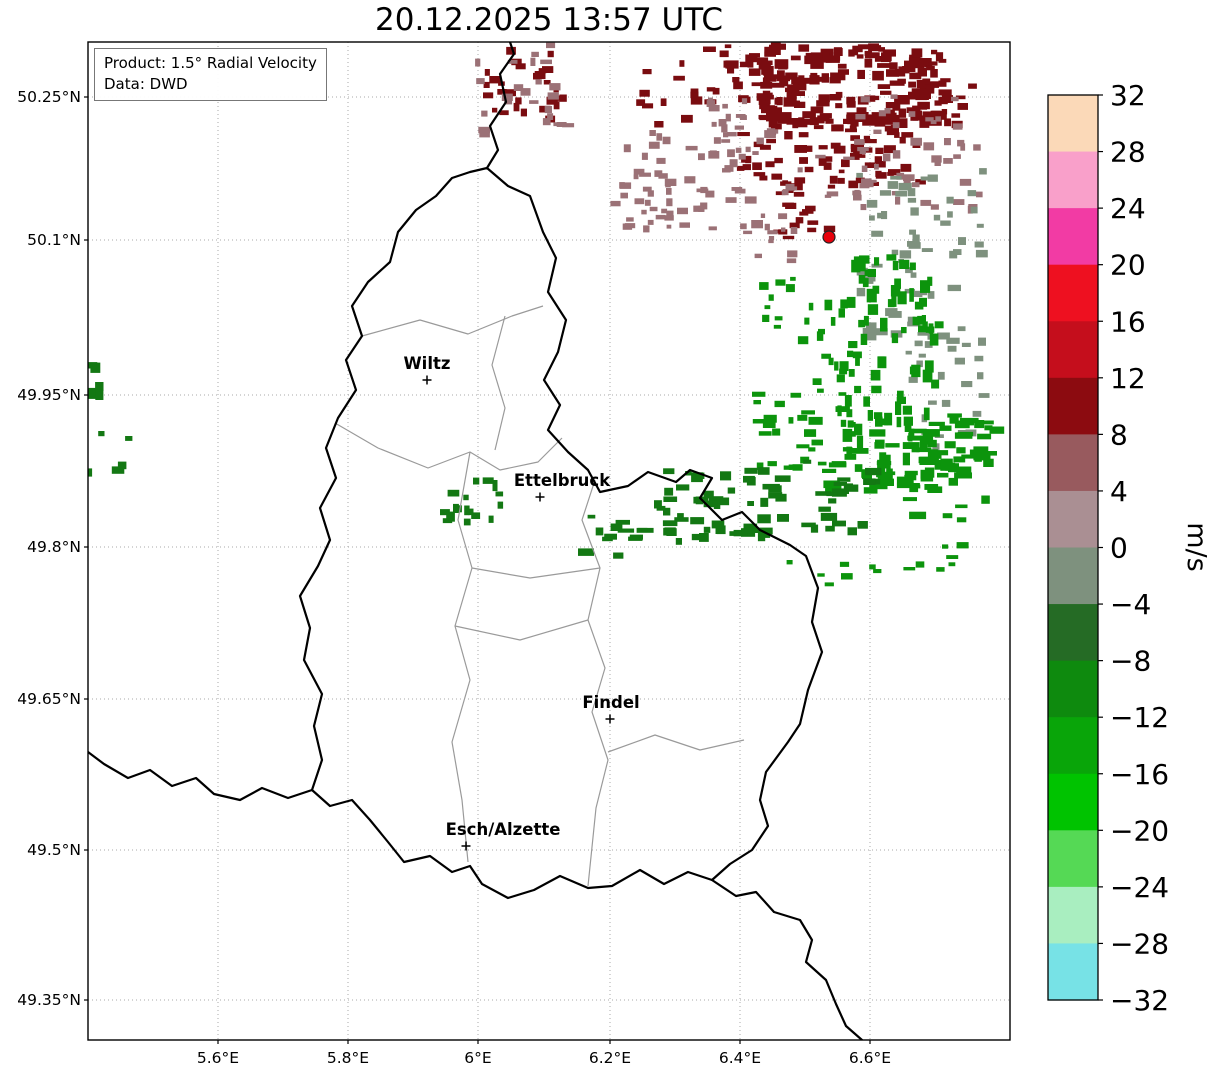  Describe the element at coordinates (49, 97) in the screenshot. I see `lat-tick-label: 50.25°N` at that location.